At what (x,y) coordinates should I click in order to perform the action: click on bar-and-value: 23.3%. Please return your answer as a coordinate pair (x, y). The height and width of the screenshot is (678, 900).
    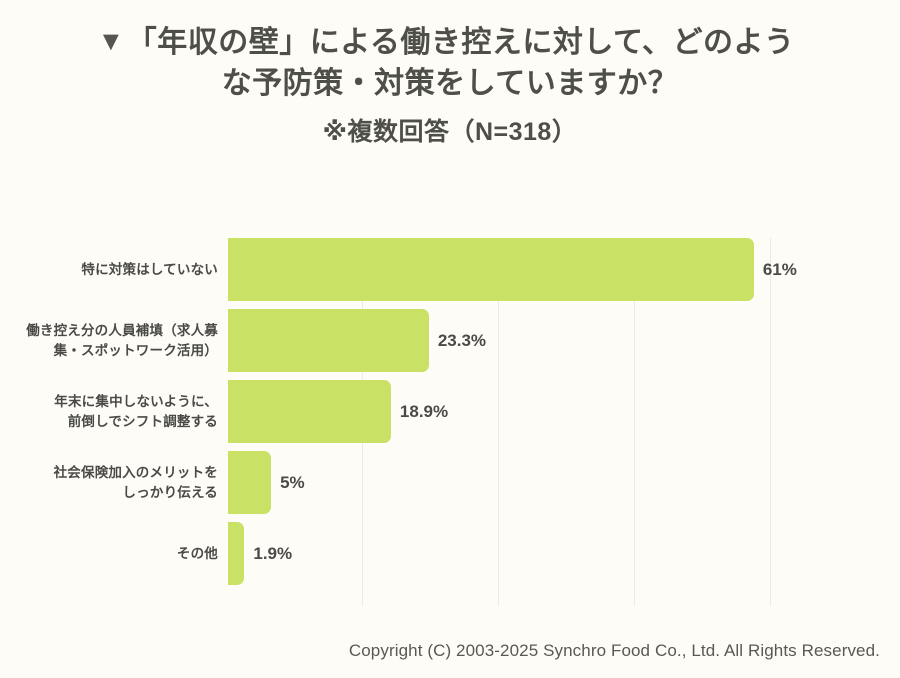
    Looking at the image, I should click on (357, 340).